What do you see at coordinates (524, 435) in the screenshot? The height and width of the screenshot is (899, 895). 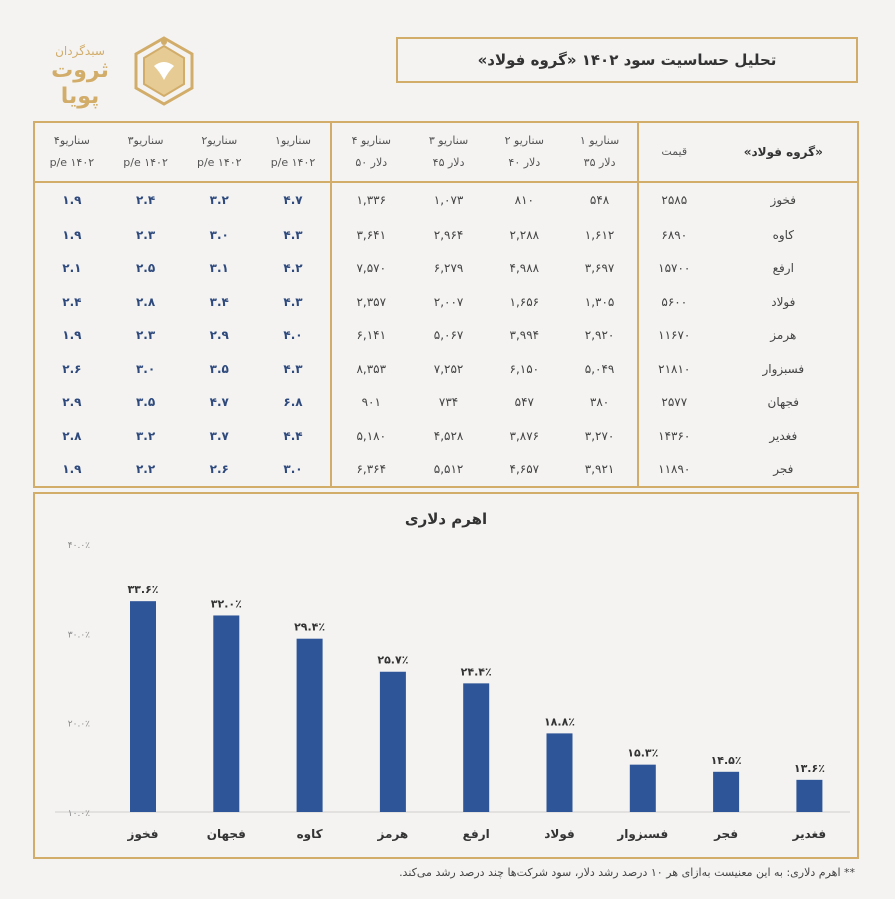 I see `value-cell: ۳,۸۷۶` at bounding box center [524, 435].